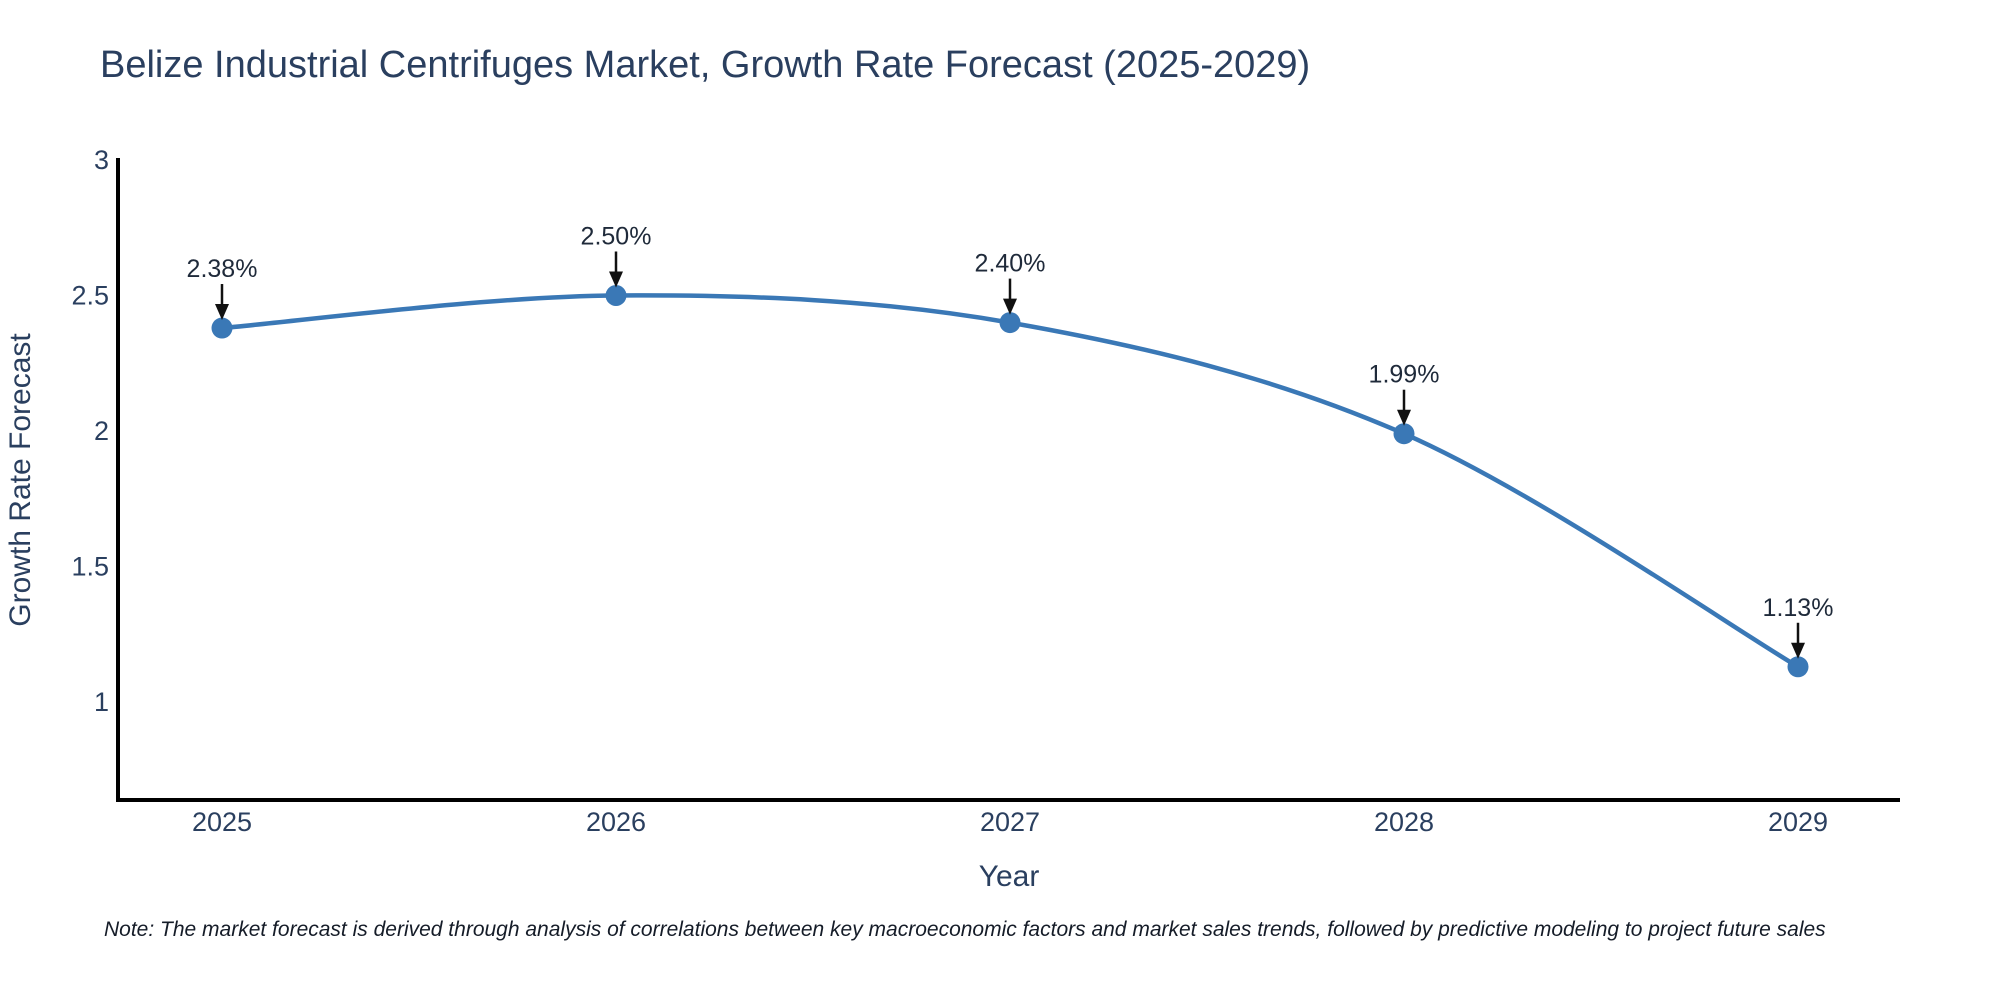 The image size is (2000, 1000). Describe the element at coordinates (1798, 608) in the screenshot. I see `point-value-label: 1.13%` at that location.